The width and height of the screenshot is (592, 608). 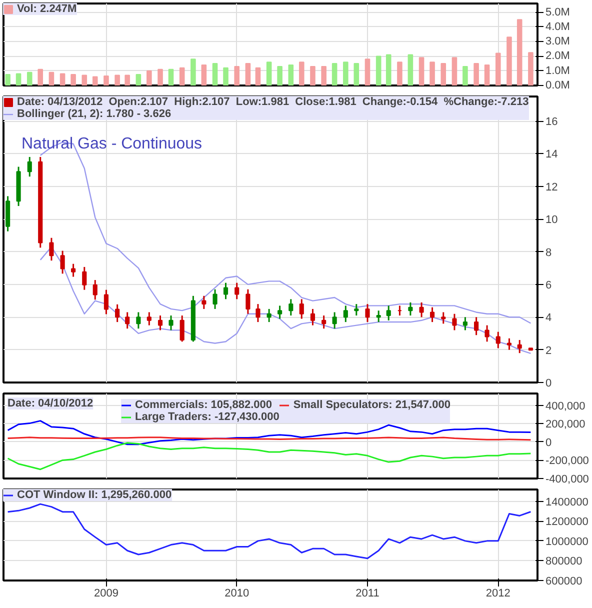 What do you see at coordinates (549, 318) in the screenshot?
I see `y-tick-label: 4` at bounding box center [549, 318].